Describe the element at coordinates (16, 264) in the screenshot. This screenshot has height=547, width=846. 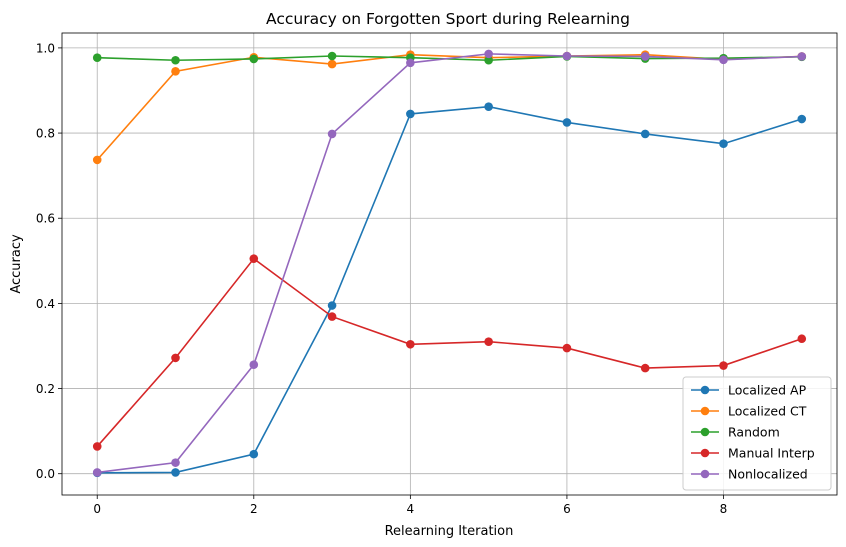
I see `y-axis-label: Accuracy` at that location.